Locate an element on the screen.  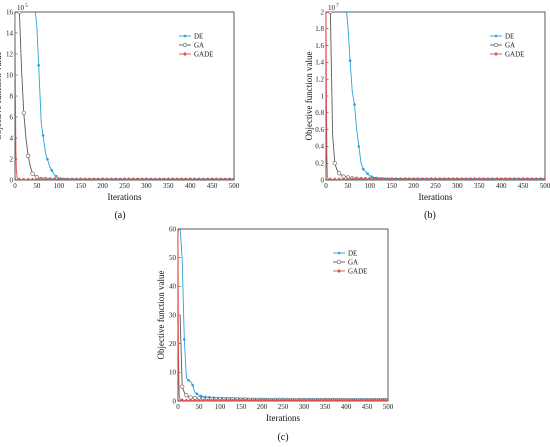
y-tick-label: 6 is located at coordinates (12, 117).